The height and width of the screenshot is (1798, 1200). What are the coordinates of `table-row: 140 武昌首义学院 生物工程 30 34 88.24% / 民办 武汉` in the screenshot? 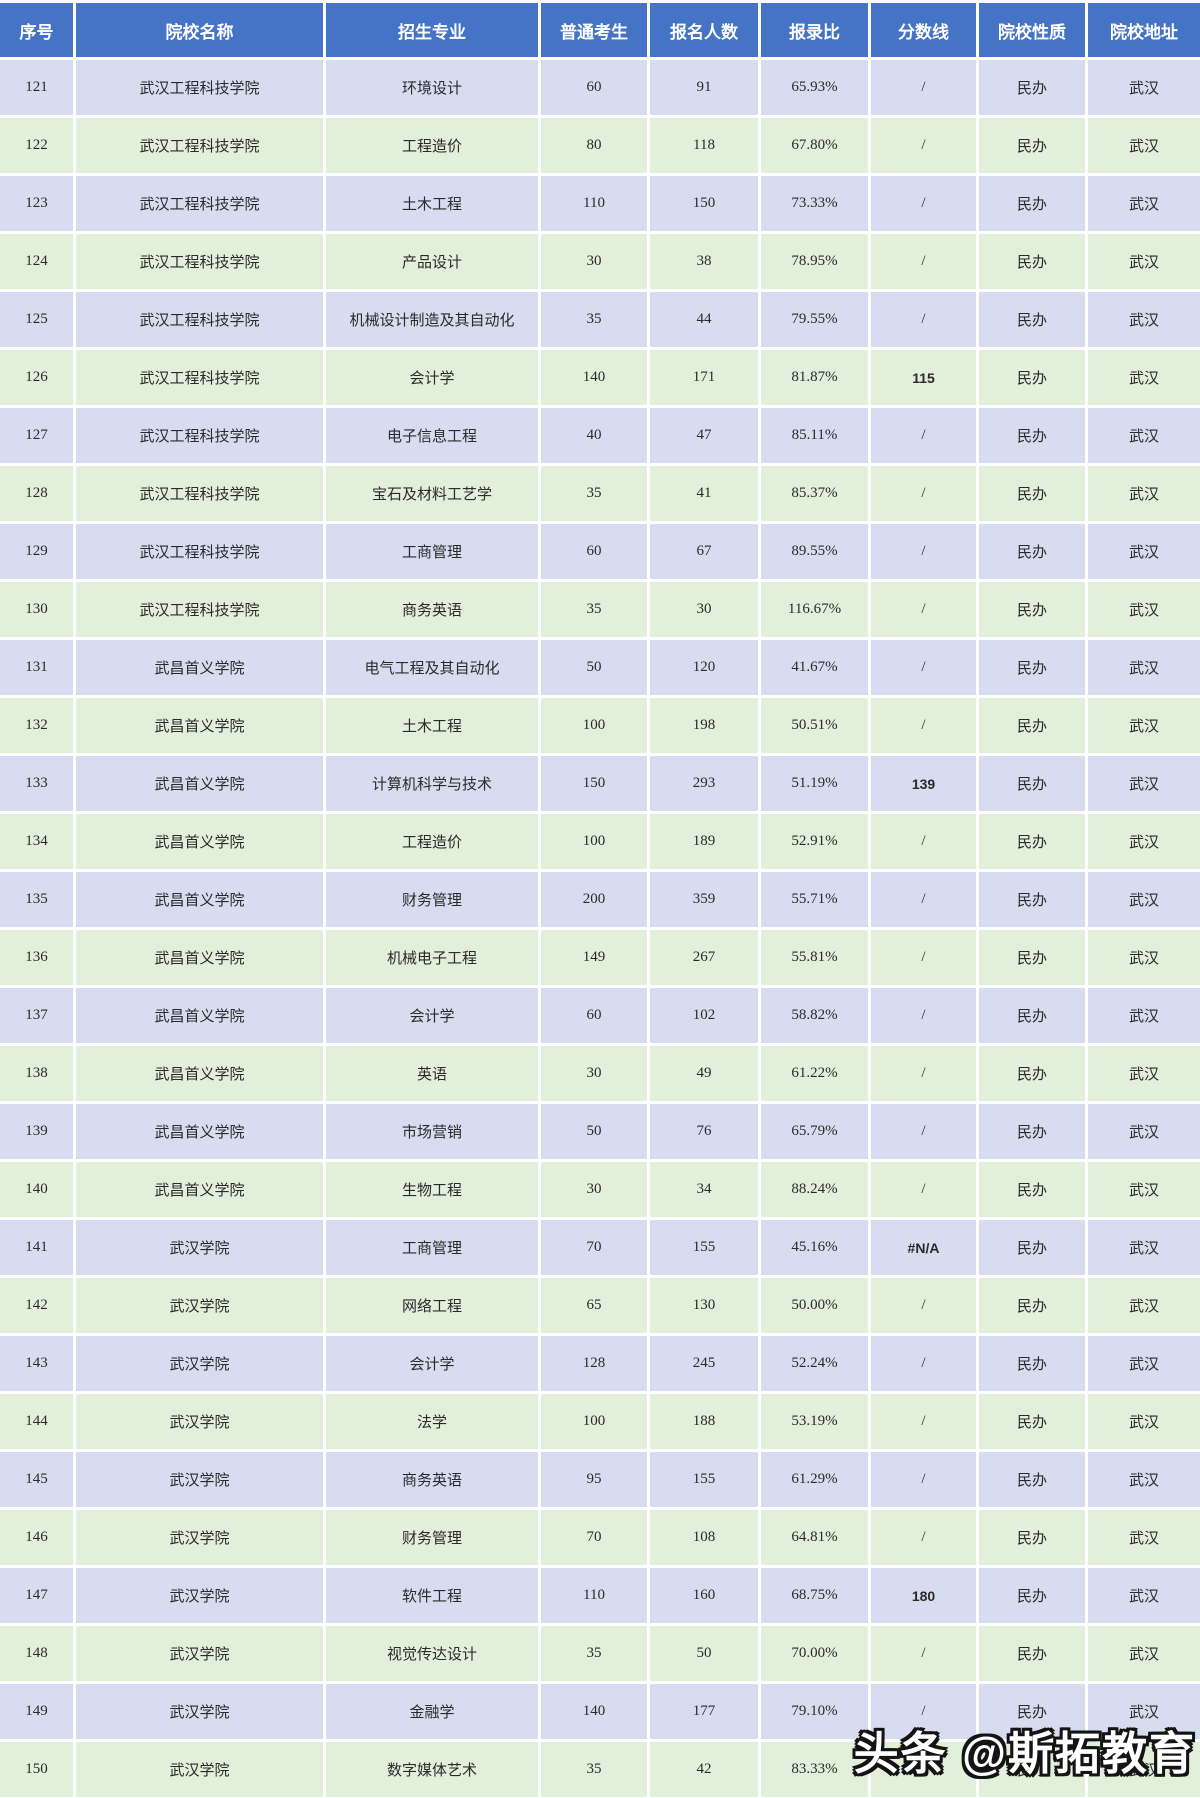 It's located at (600, 1188).